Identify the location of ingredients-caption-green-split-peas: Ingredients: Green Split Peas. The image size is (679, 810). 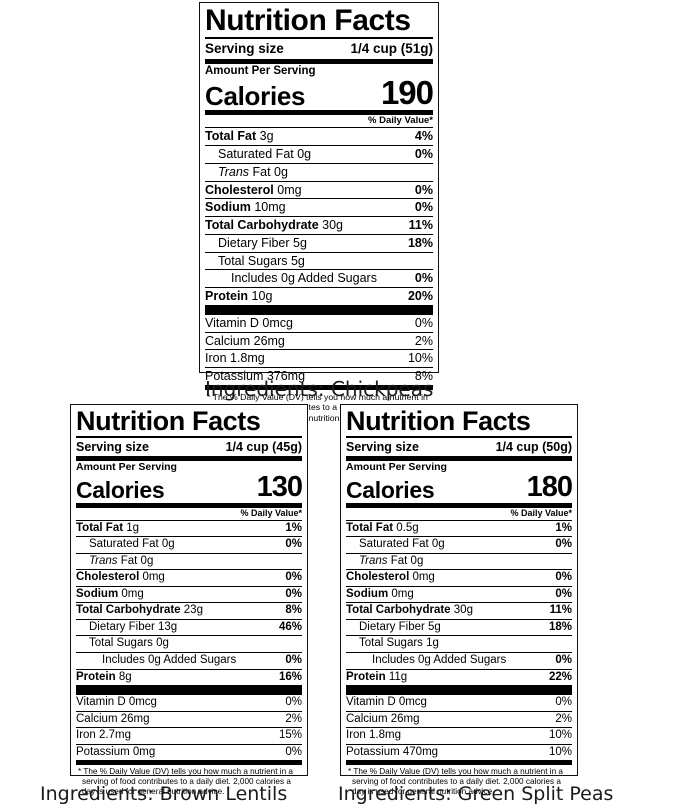
(476, 794).